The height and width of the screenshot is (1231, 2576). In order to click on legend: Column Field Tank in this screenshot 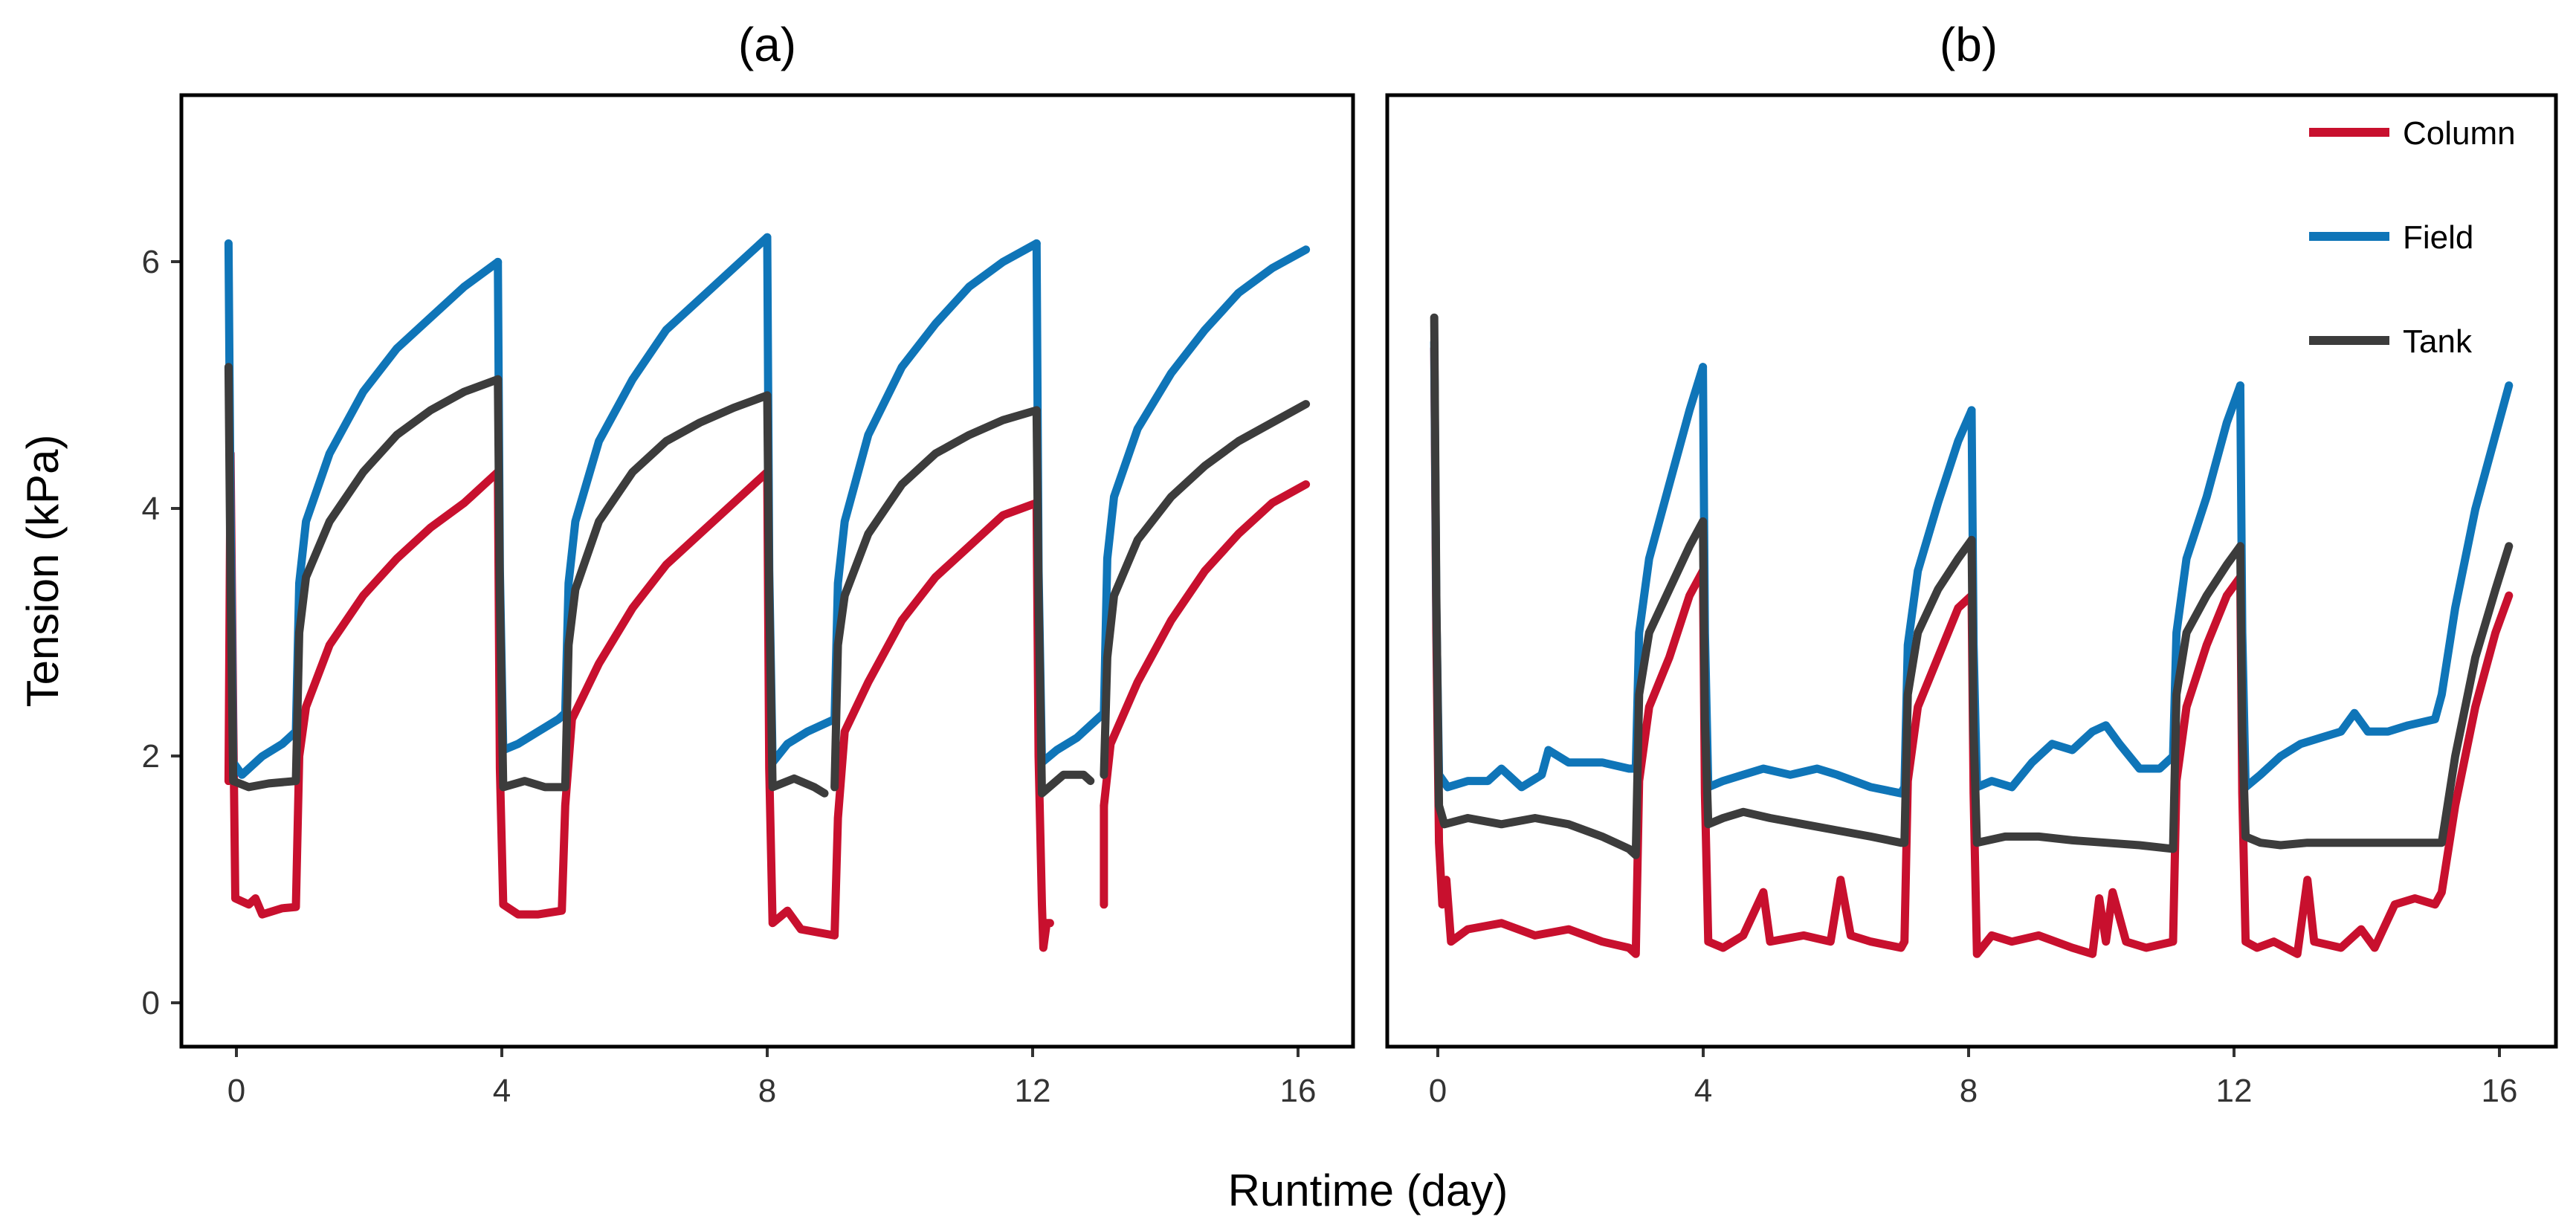, I will do `click(2412, 238)`.